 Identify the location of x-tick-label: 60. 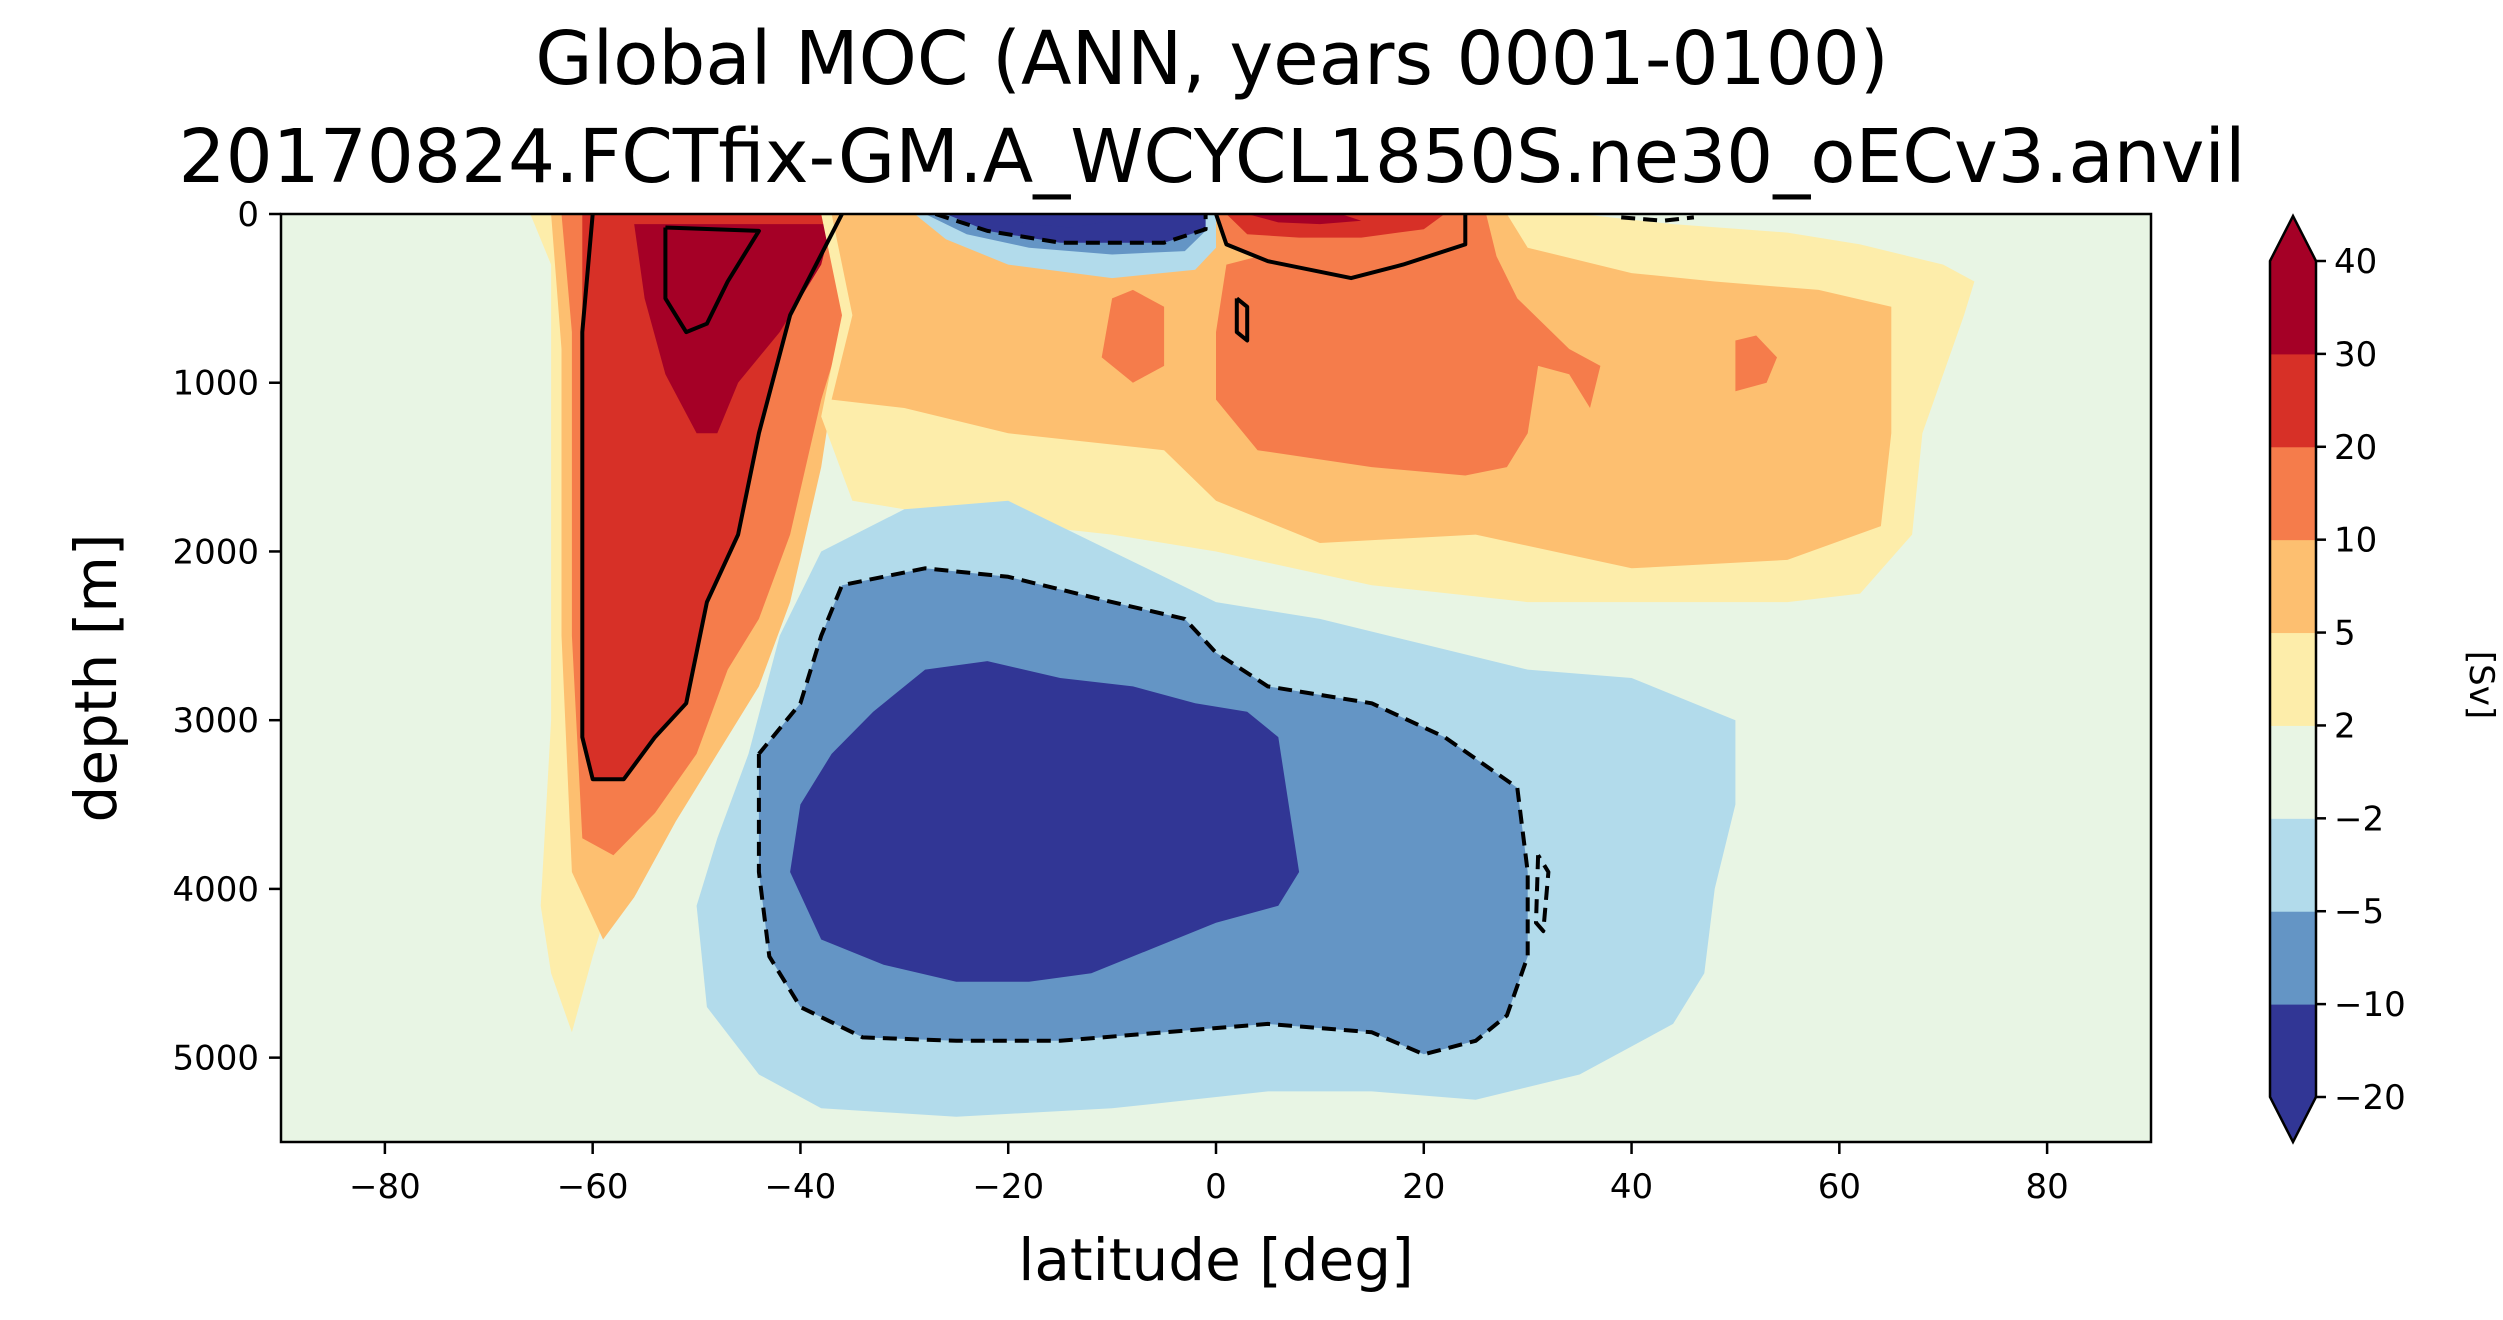
(1839, 1187).